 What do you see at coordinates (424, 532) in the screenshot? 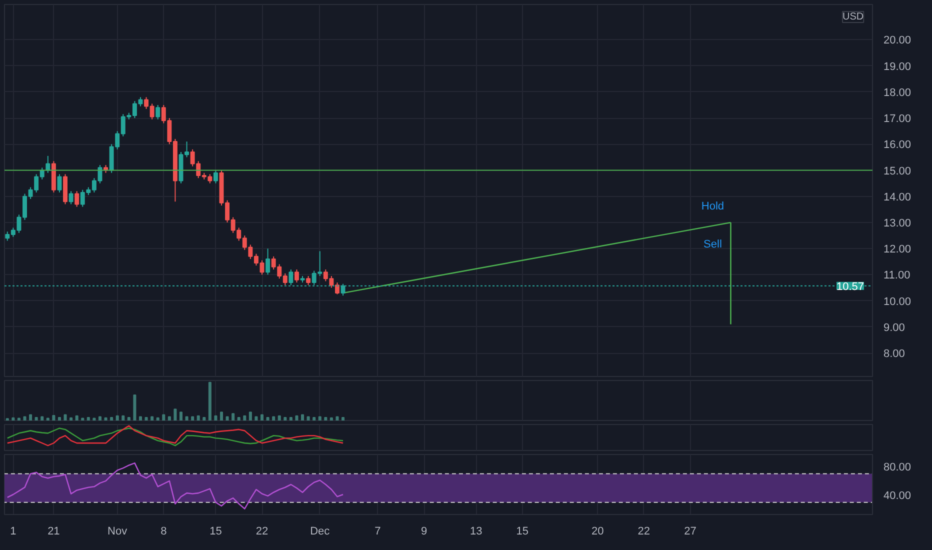
I see `x-tick-label: 9` at bounding box center [424, 532].